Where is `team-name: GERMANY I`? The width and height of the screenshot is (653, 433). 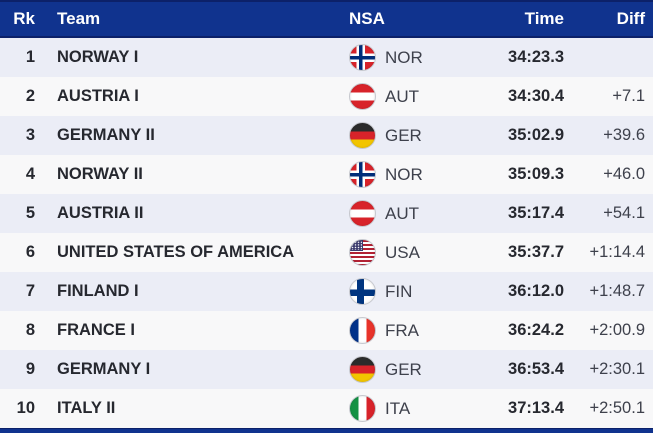
team-name: GERMANY I is located at coordinates (104, 369).